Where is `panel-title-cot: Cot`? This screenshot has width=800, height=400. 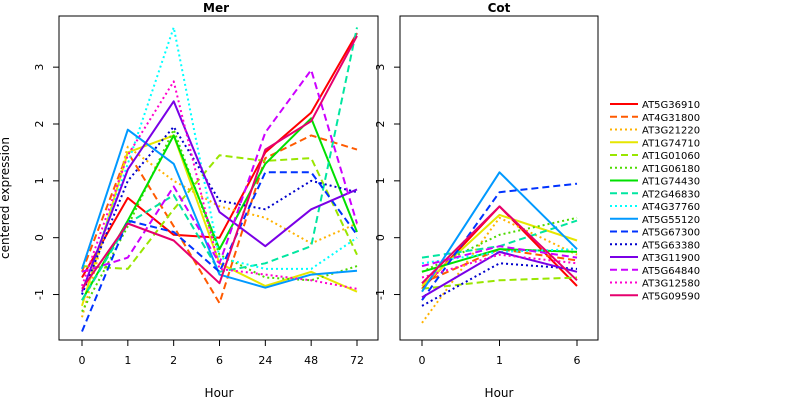 panel-title-cot: Cot is located at coordinates (499, 8).